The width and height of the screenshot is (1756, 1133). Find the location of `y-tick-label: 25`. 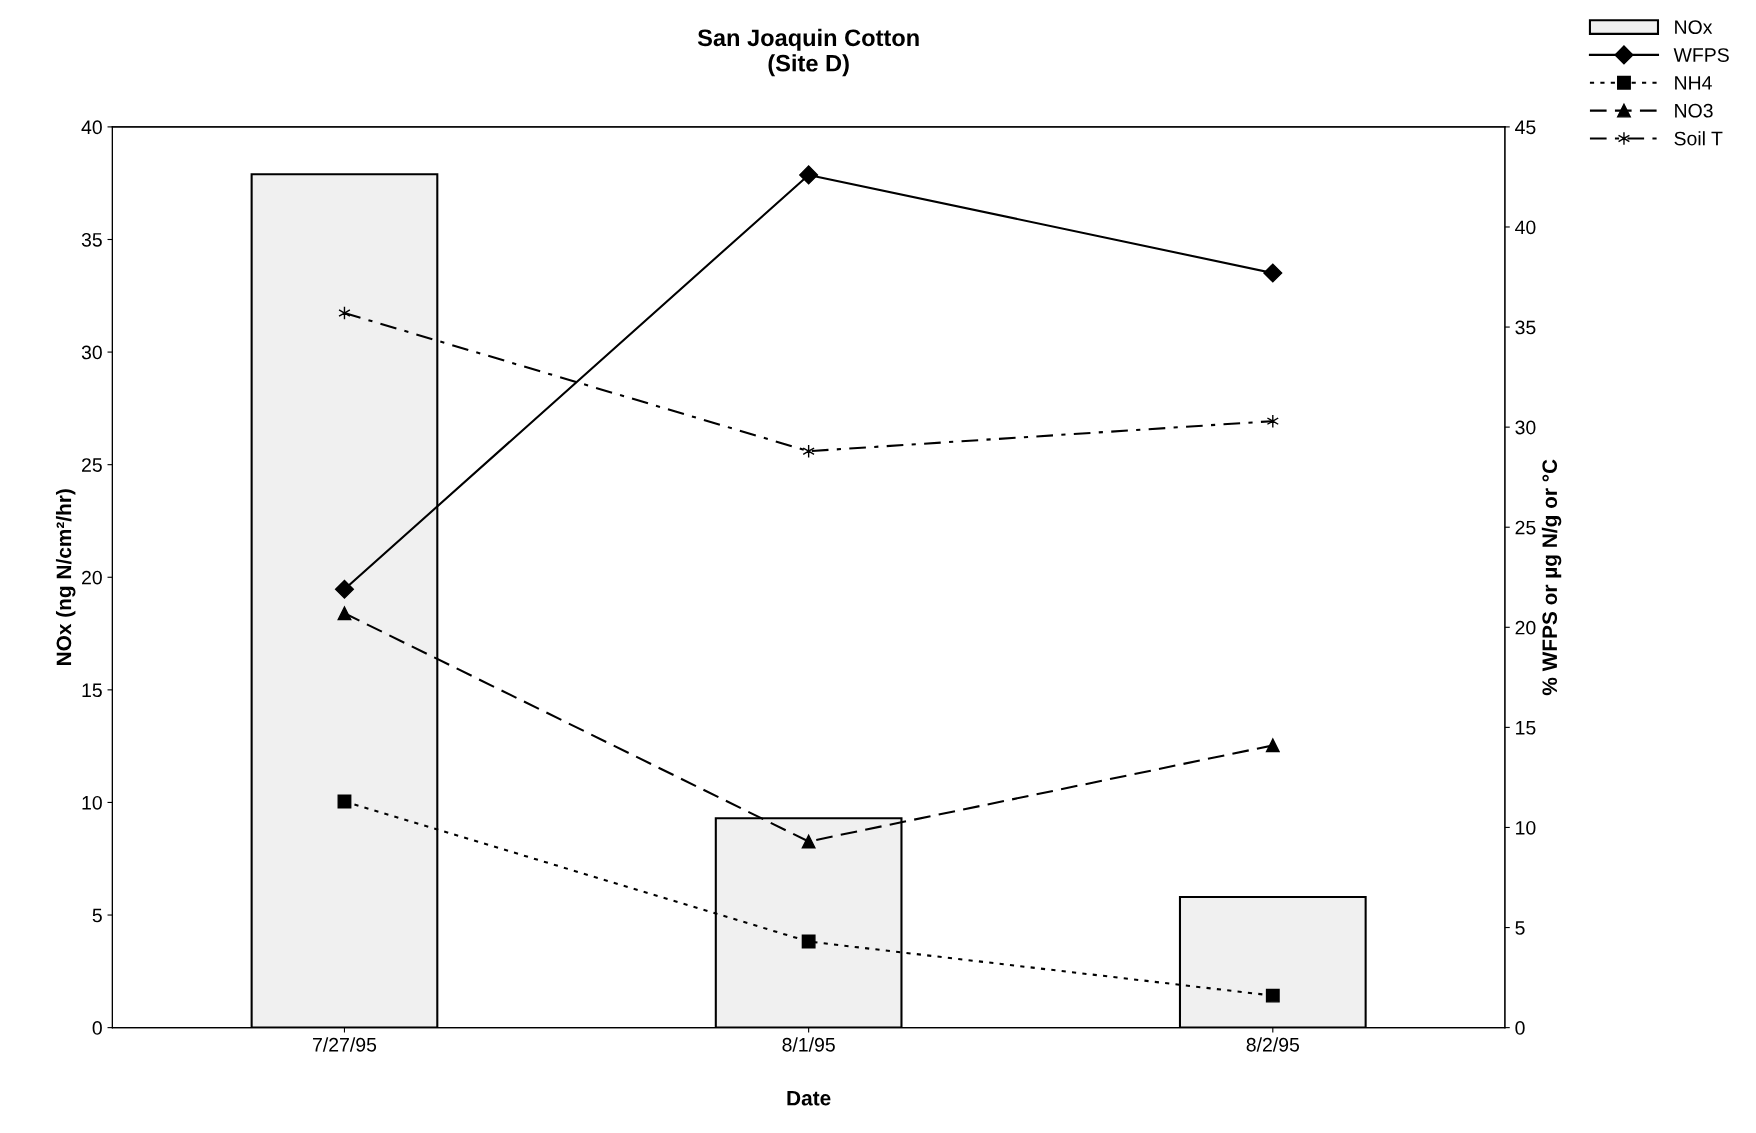

y-tick-label: 25 is located at coordinates (92, 465).